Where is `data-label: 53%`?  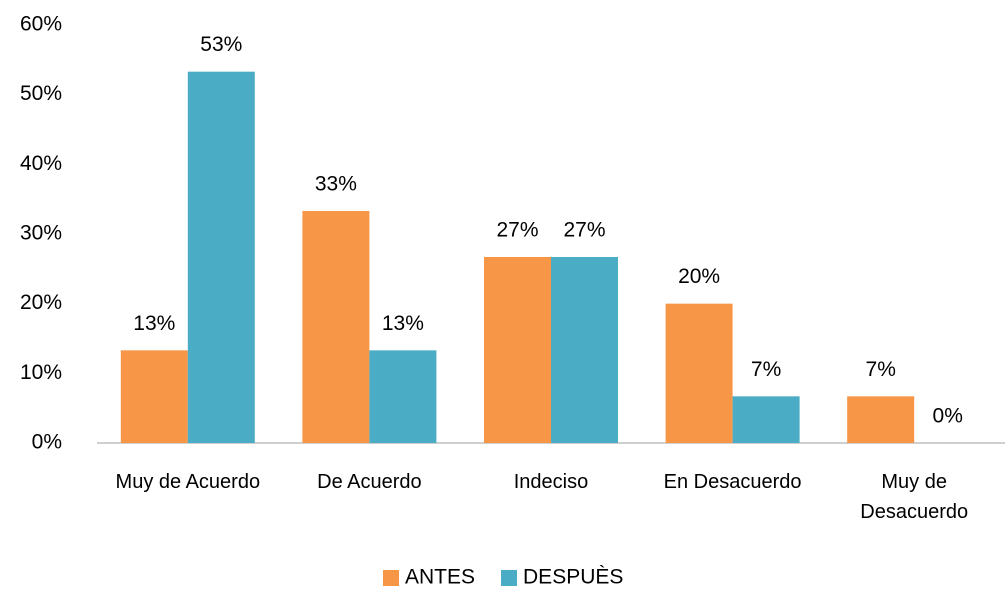 data-label: 53% is located at coordinates (221, 44).